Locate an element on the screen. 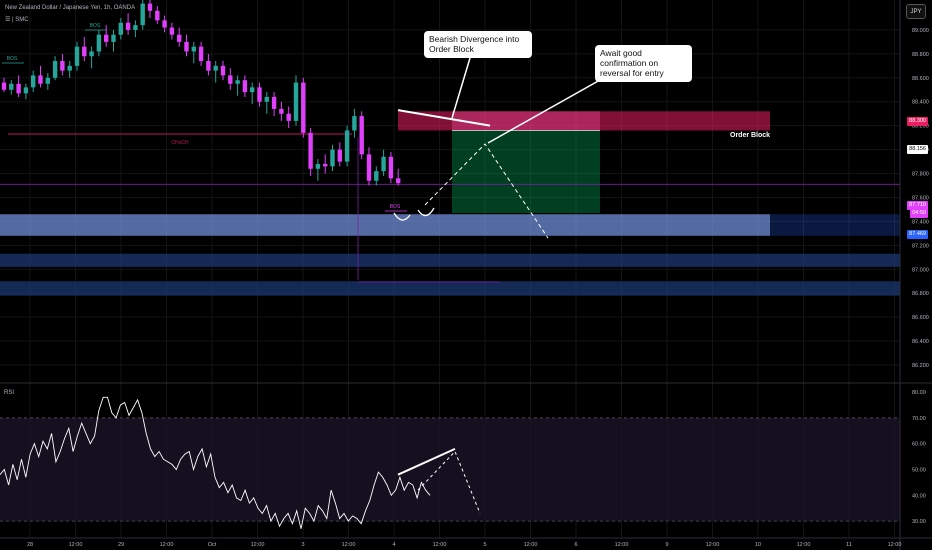  price-tick-label: 88.600 is located at coordinates (920, 79).